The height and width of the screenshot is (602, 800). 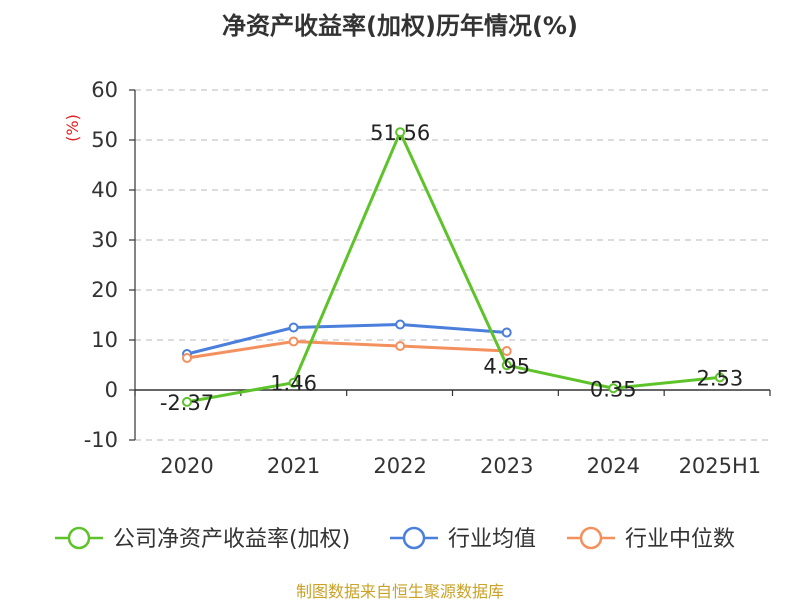 What do you see at coordinates (506, 466) in the screenshot?
I see `x-tick-label: 2023` at bounding box center [506, 466].